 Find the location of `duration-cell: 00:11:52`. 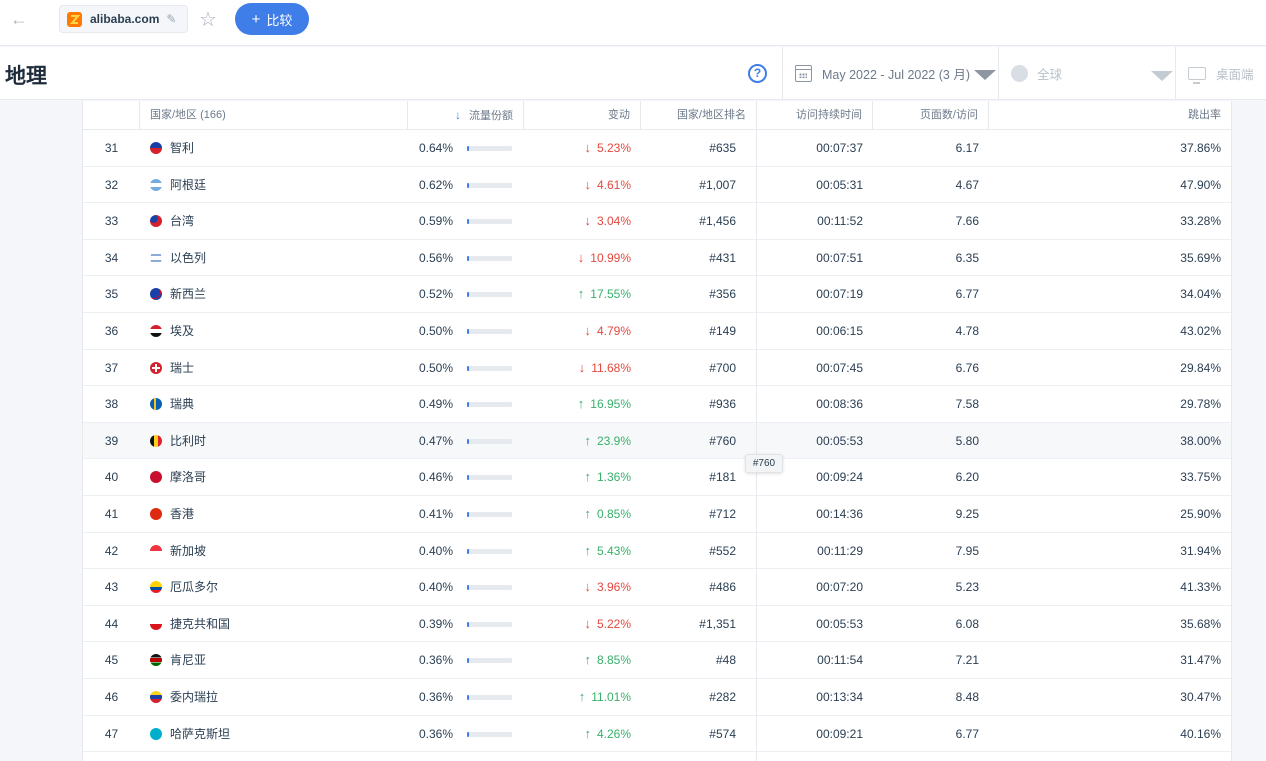

duration-cell: 00:11:52 is located at coordinates (840, 221).